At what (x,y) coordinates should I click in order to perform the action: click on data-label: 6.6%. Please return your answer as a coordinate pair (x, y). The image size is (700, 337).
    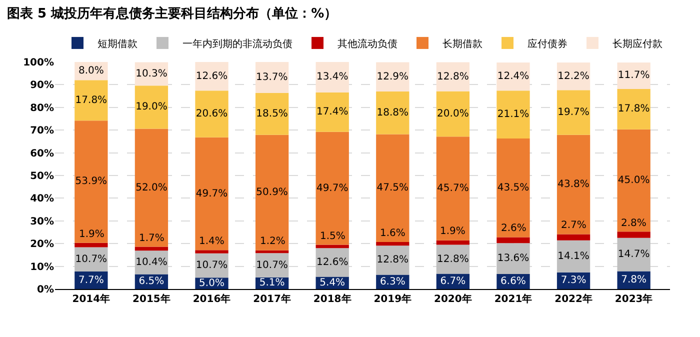
    Looking at the image, I should click on (513, 282).